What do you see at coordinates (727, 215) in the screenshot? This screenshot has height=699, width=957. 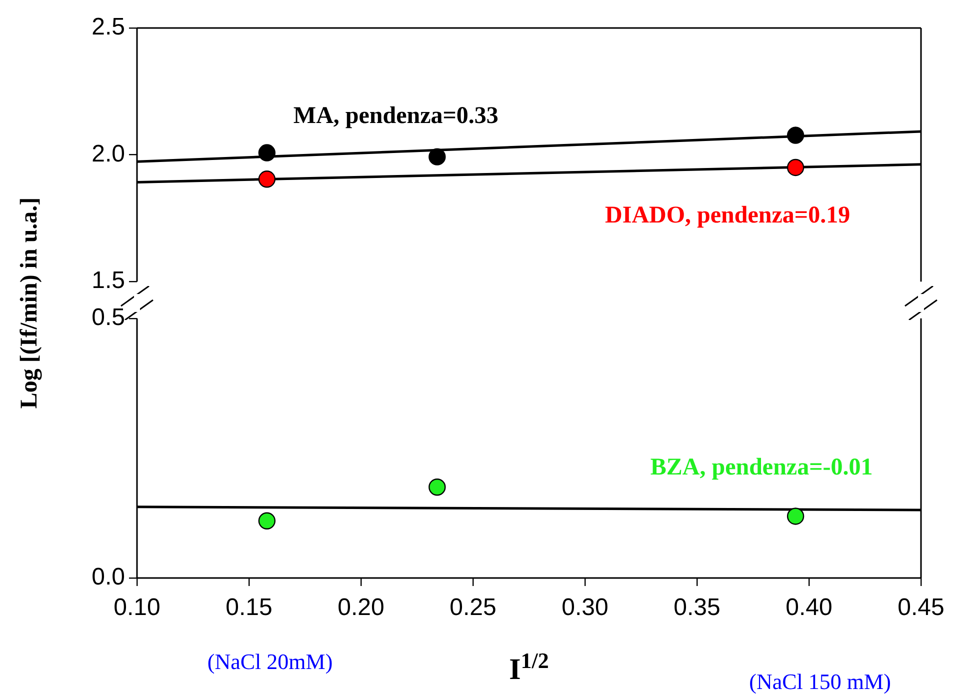 I see `text: DIADO, pendenza=0.19` at bounding box center [727, 215].